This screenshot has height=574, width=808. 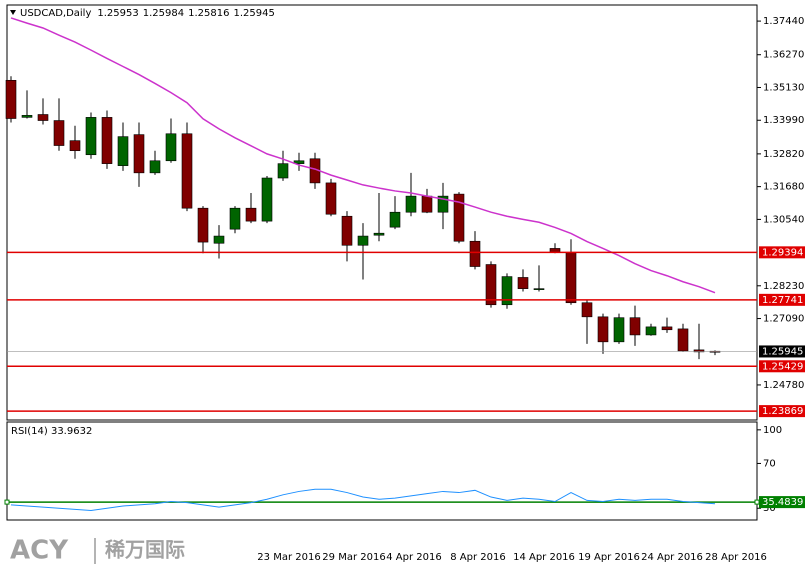 What do you see at coordinates (117, 13) in the screenshot?
I see `header-open: 1.25953` at bounding box center [117, 13].